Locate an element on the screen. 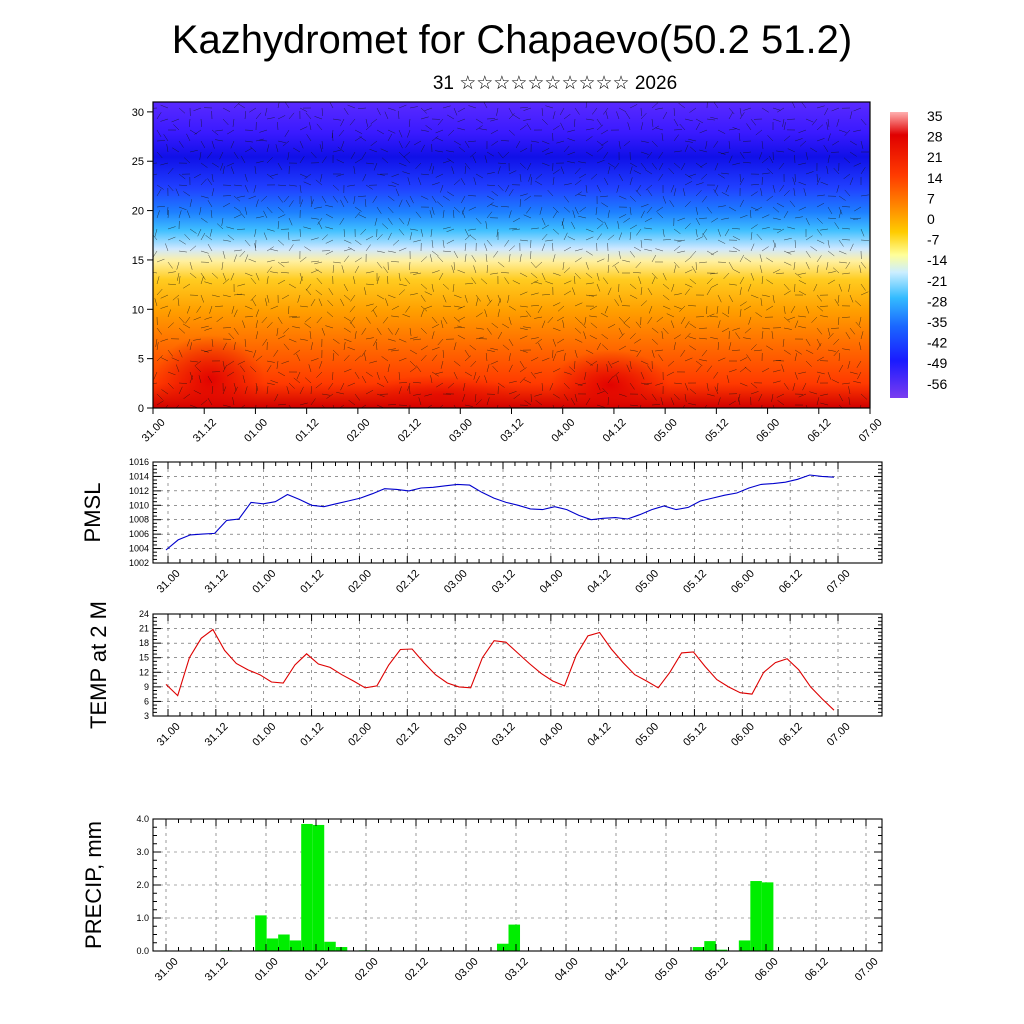 The height and width of the screenshot is (1024, 1024). x-tick-label: 01.12 is located at coordinates (312, 735).